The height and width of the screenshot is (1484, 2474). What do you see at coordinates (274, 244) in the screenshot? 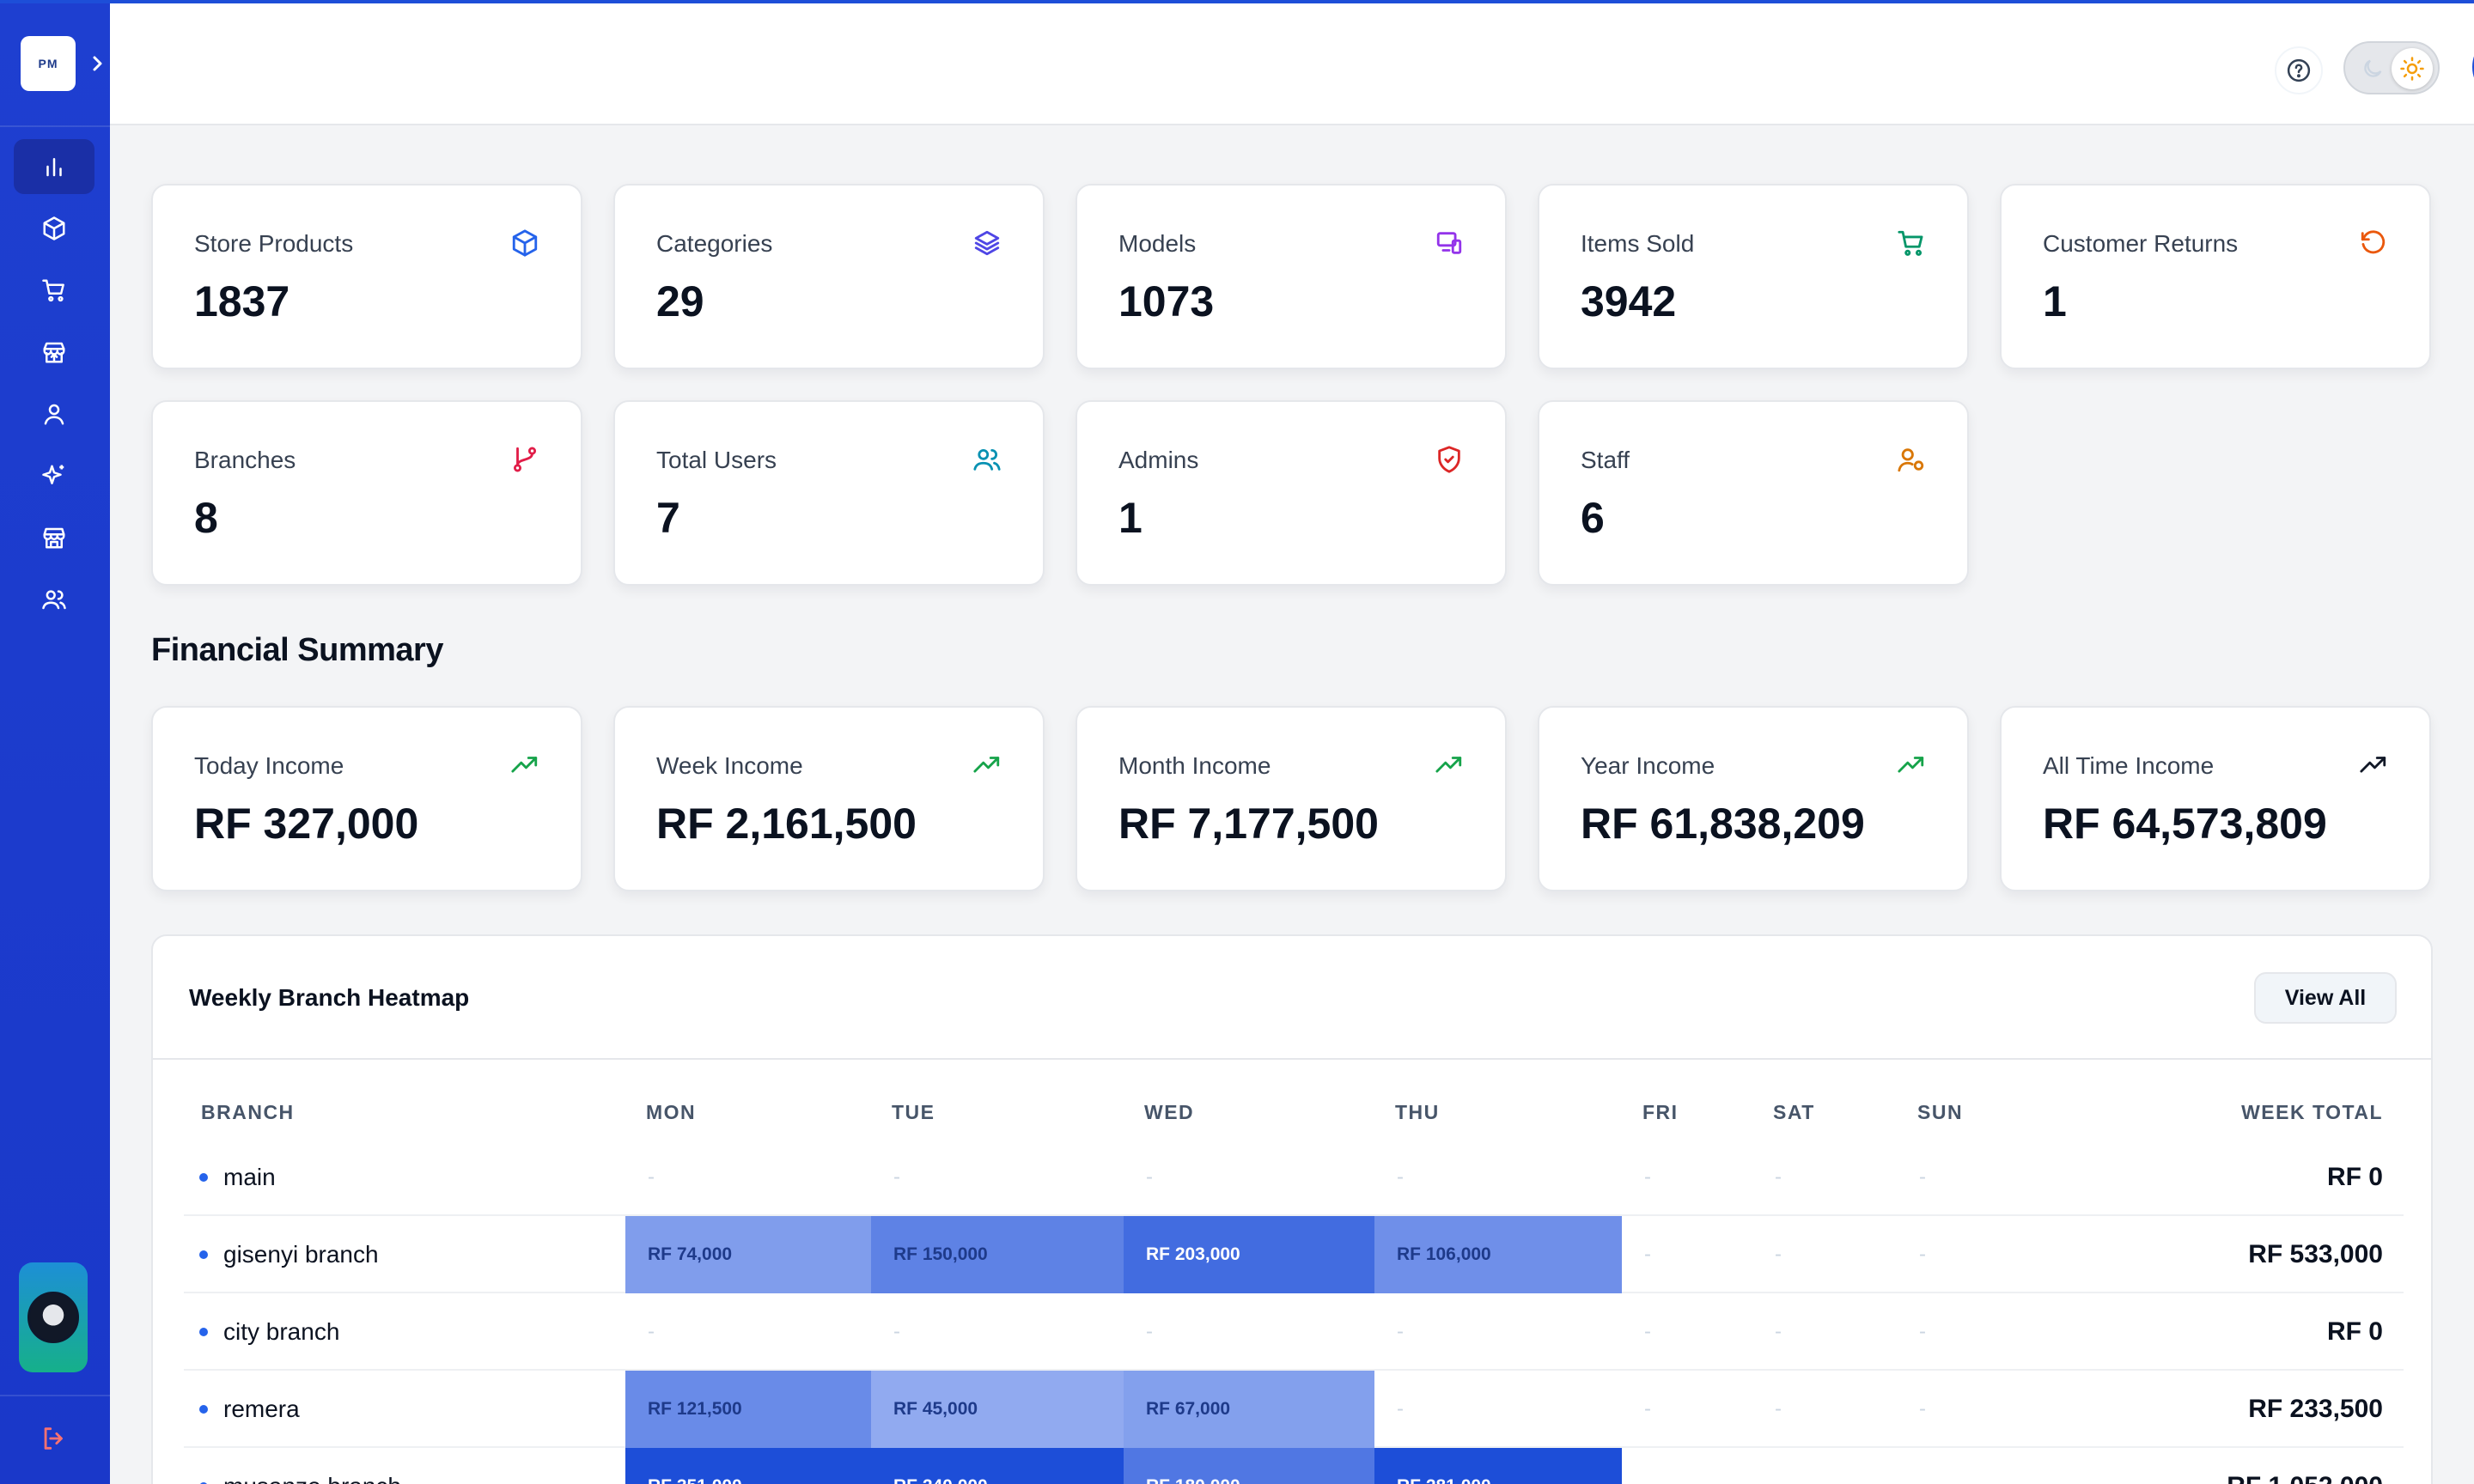
I see `card-label: Store Products` at bounding box center [274, 244].